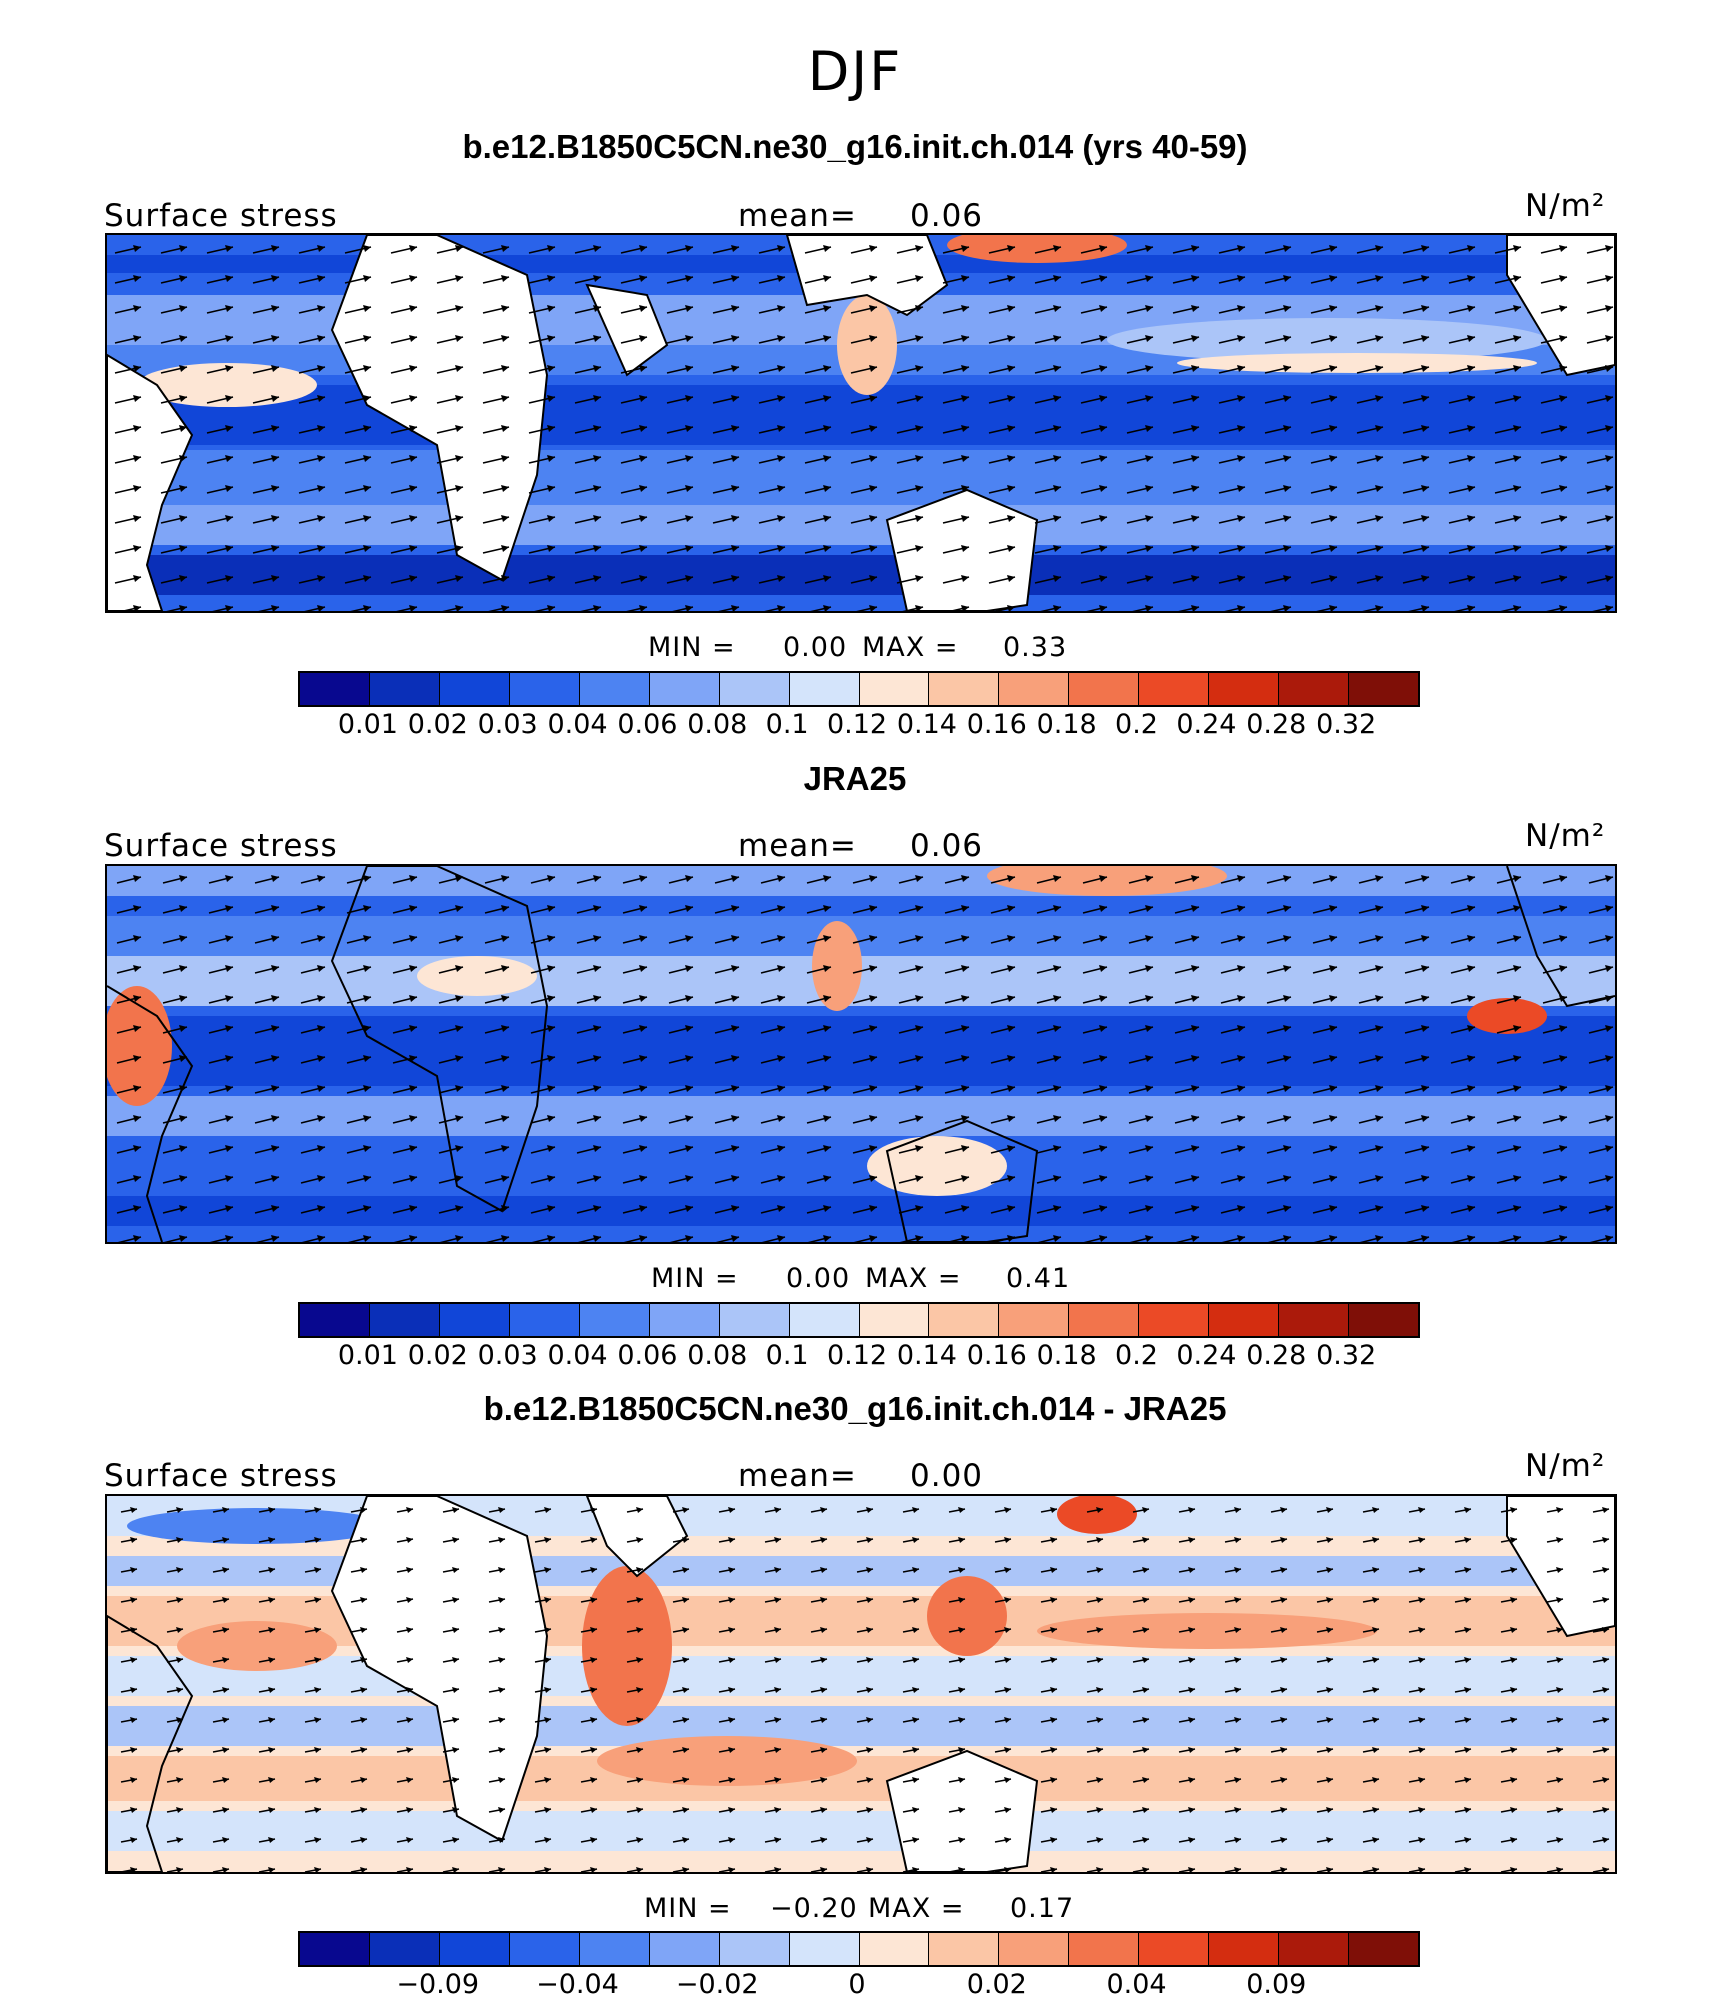 The width and height of the screenshot is (1710, 2011). Describe the element at coordinates (910, 647) in the screenshot. I see `max-label: MAX =` at that location.